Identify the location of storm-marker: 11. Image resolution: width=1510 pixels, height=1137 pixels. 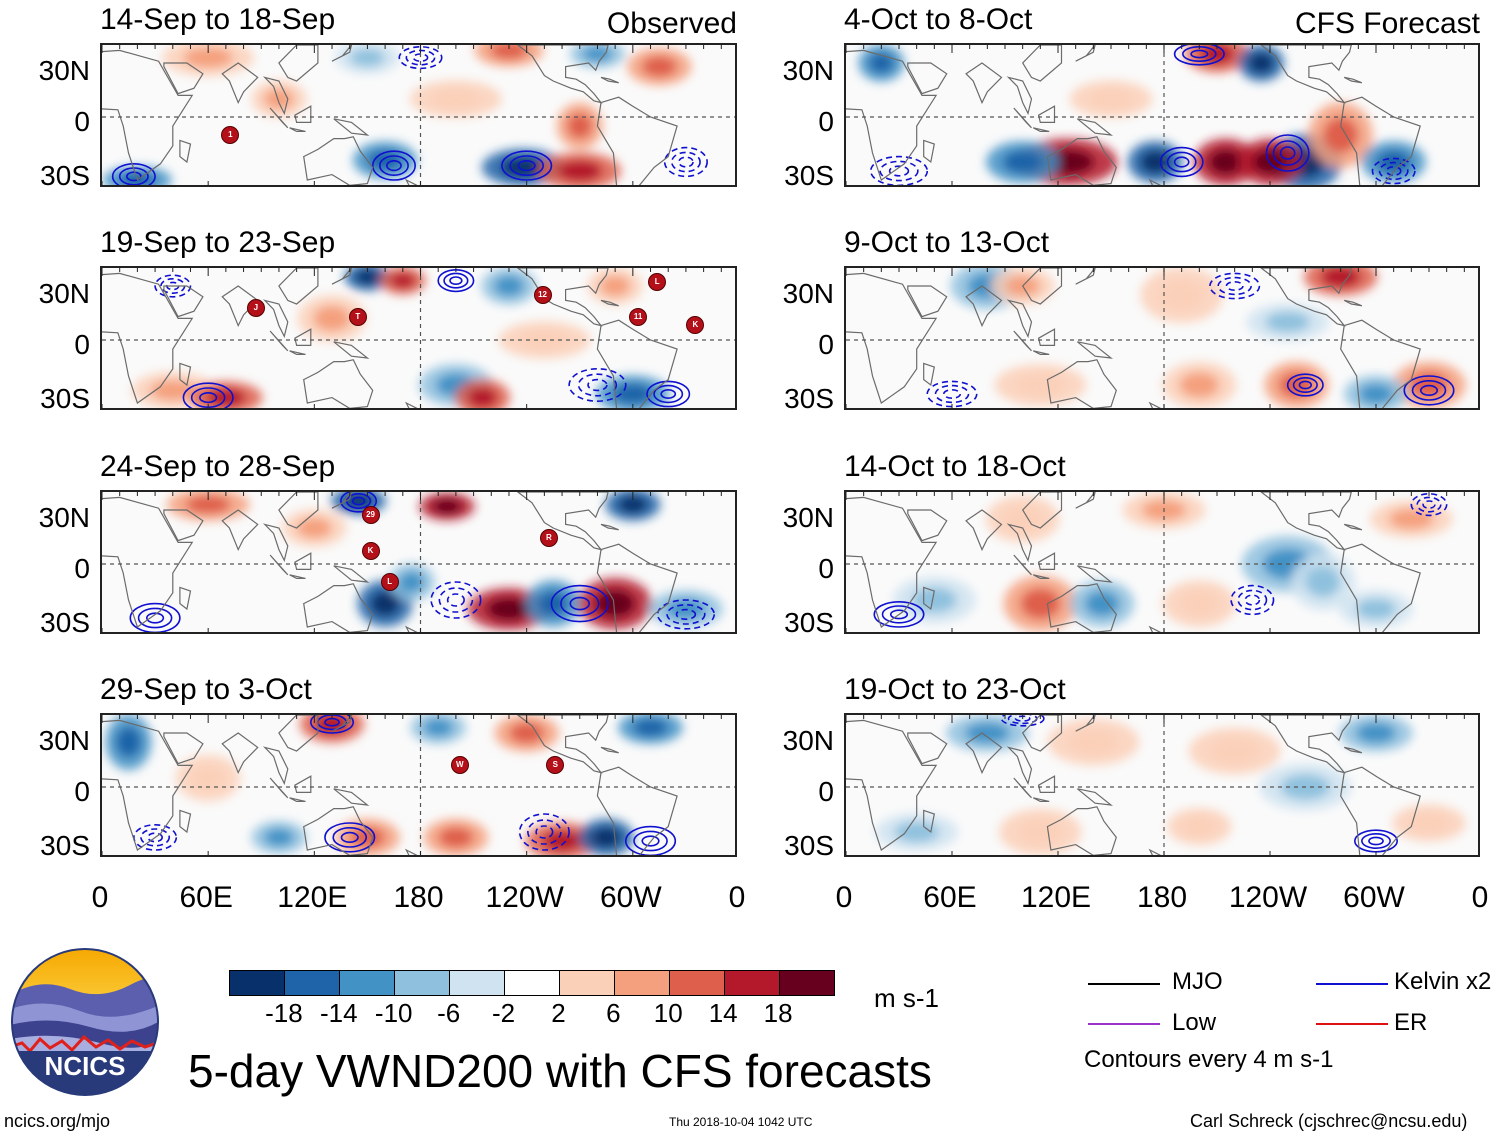
(638, 316).